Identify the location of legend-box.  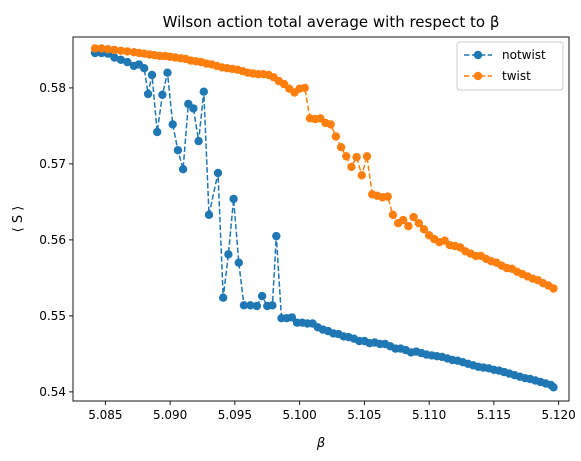
(510, 66).